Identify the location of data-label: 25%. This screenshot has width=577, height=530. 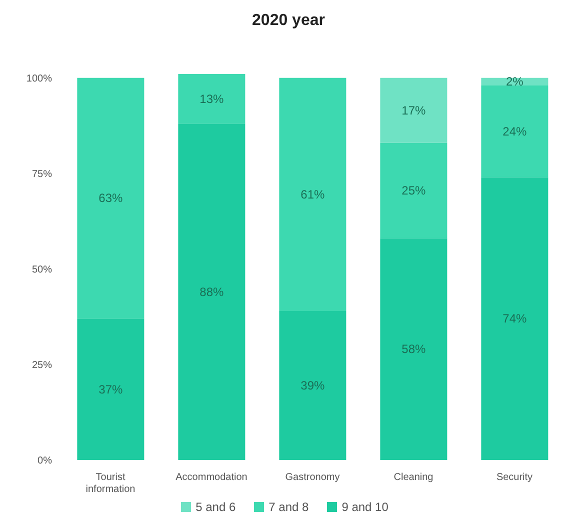
(414, 191).